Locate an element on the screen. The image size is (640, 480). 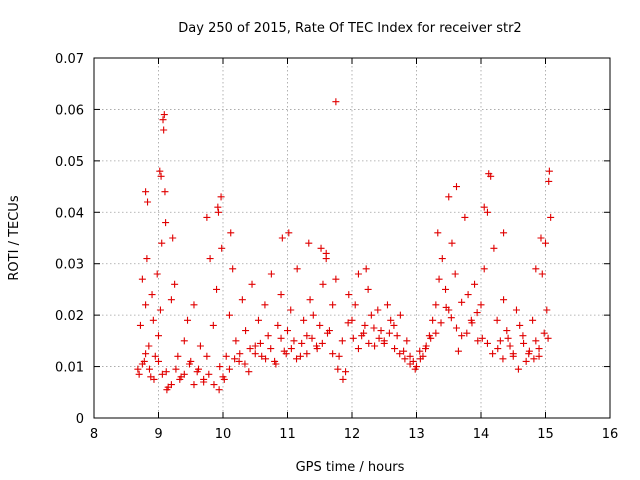
y-tick-label: 0 is located at coordinates (80, 419).